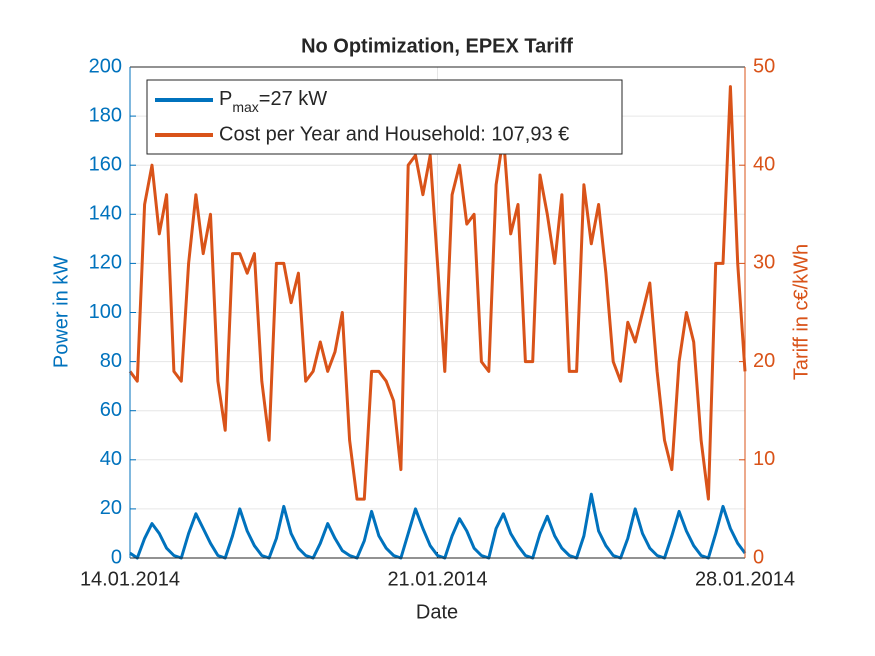 This screenshot has width=875, height=656. I want to click on y-tick-label: 60, so click(111, 410).